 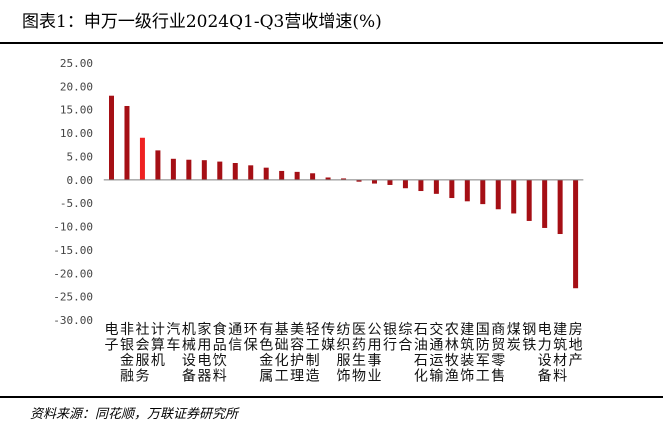 I want to click on x-category-label: 纺织服饰, so click(x=344, y=353).